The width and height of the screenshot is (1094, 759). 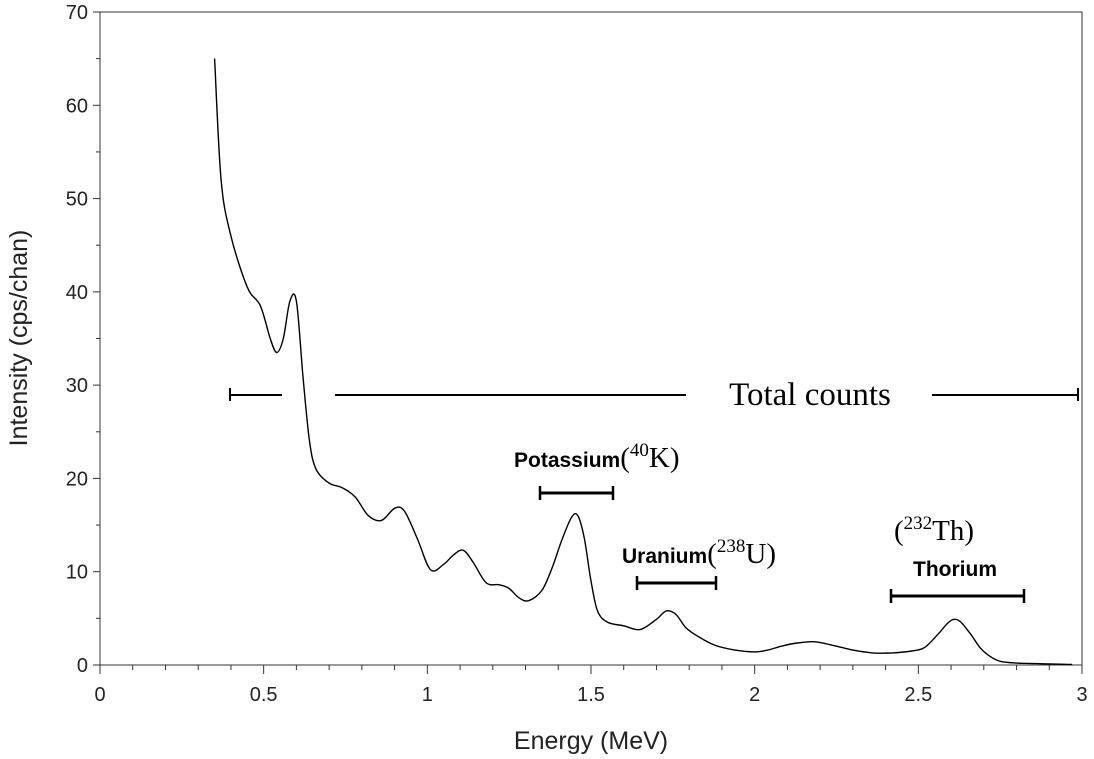 I want to click on thorium-name: Thorium, so click(x=955, y=569).